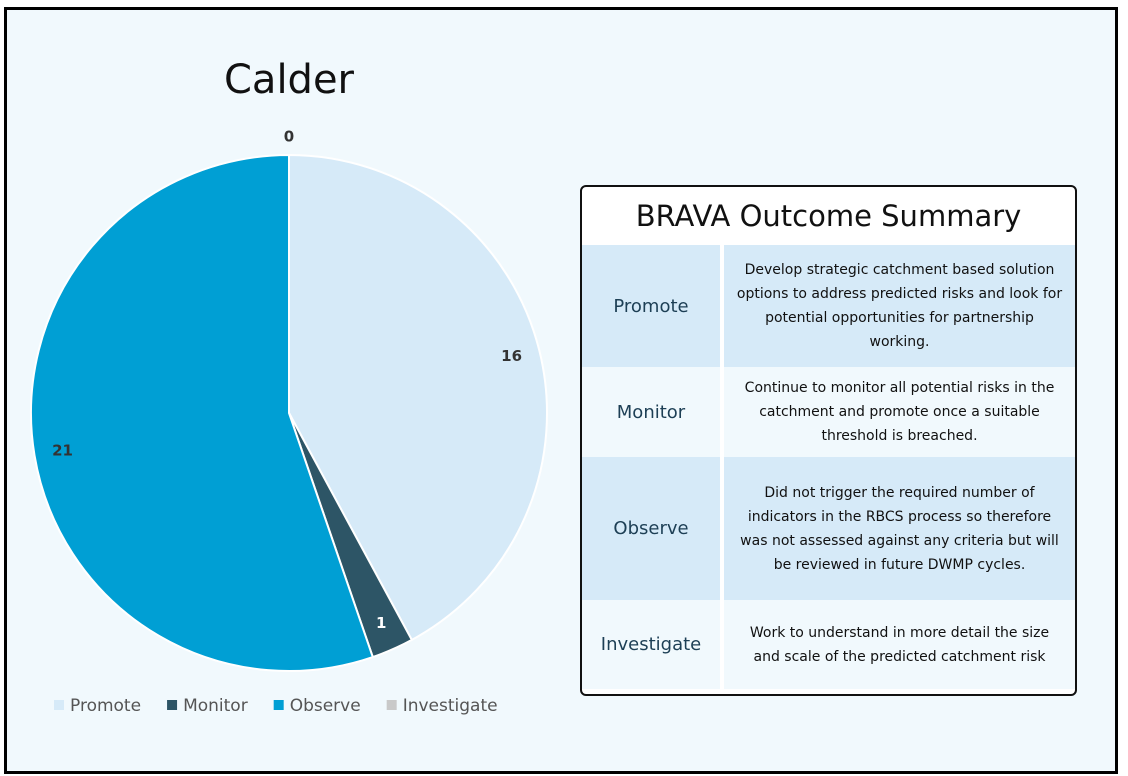 This screenshot has height=776, width=1128. What do you see at coordinates (289, 80) in the screenshot?
I see `chart-title: Calder` at bounding box center [289, 80].